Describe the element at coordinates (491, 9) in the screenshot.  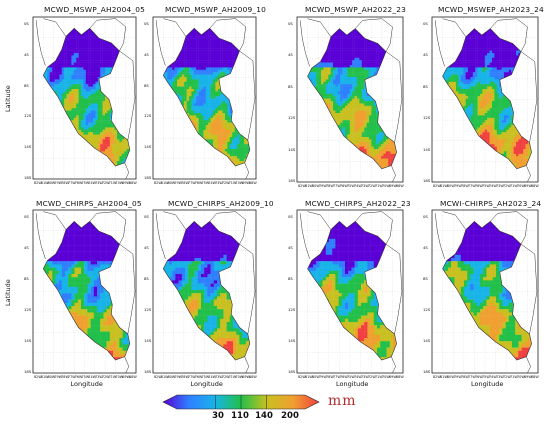
I see `panel-title: MCWD_MSWEP_AH2023_24` at that location.